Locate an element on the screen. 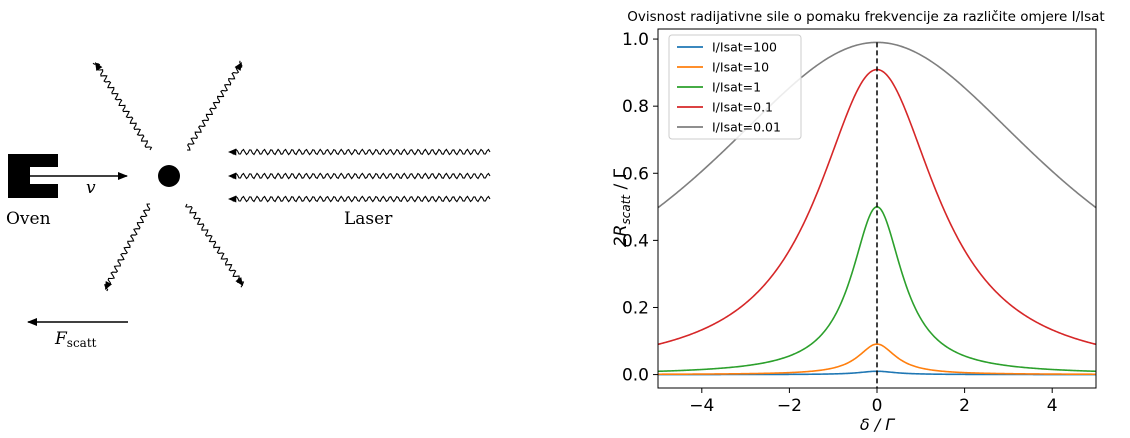  x-tick-label-1: −2 is located at coordinates (789, 406).